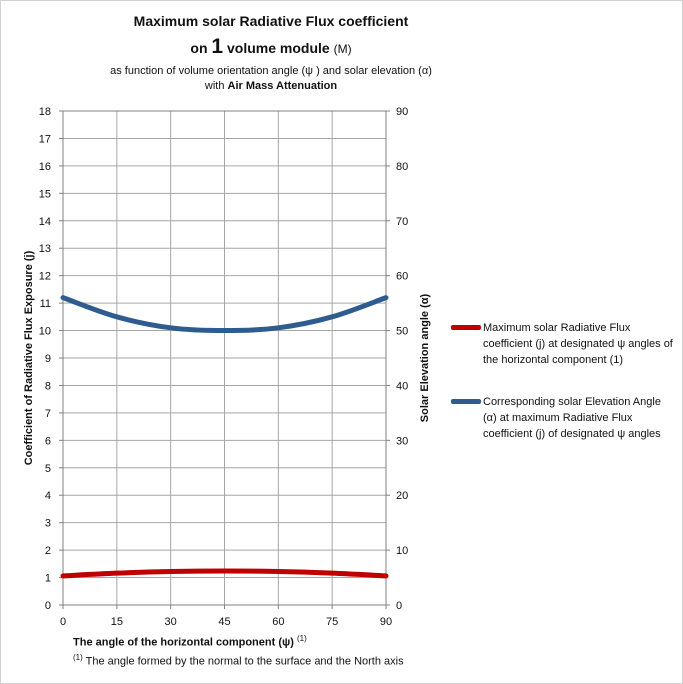 This screenshot has height=684, width=683. Describe the element at coordinates (48, 469) in the screenshot. I see `y-left-tick-label: 5` at that location.